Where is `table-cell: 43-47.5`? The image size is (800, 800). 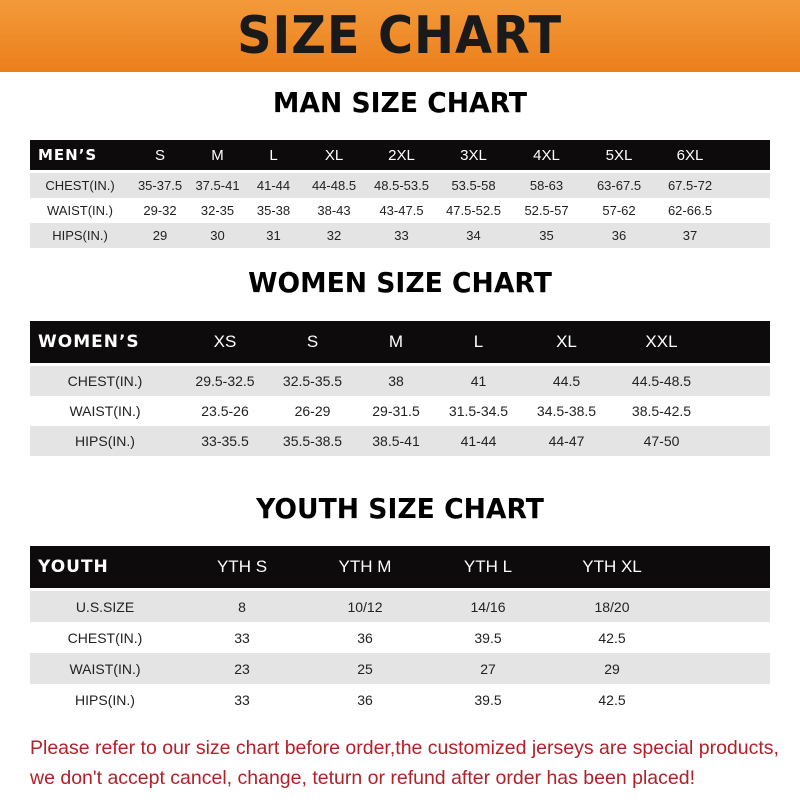 table-cell: 43-47.5 is located at coordinates (401, 210).